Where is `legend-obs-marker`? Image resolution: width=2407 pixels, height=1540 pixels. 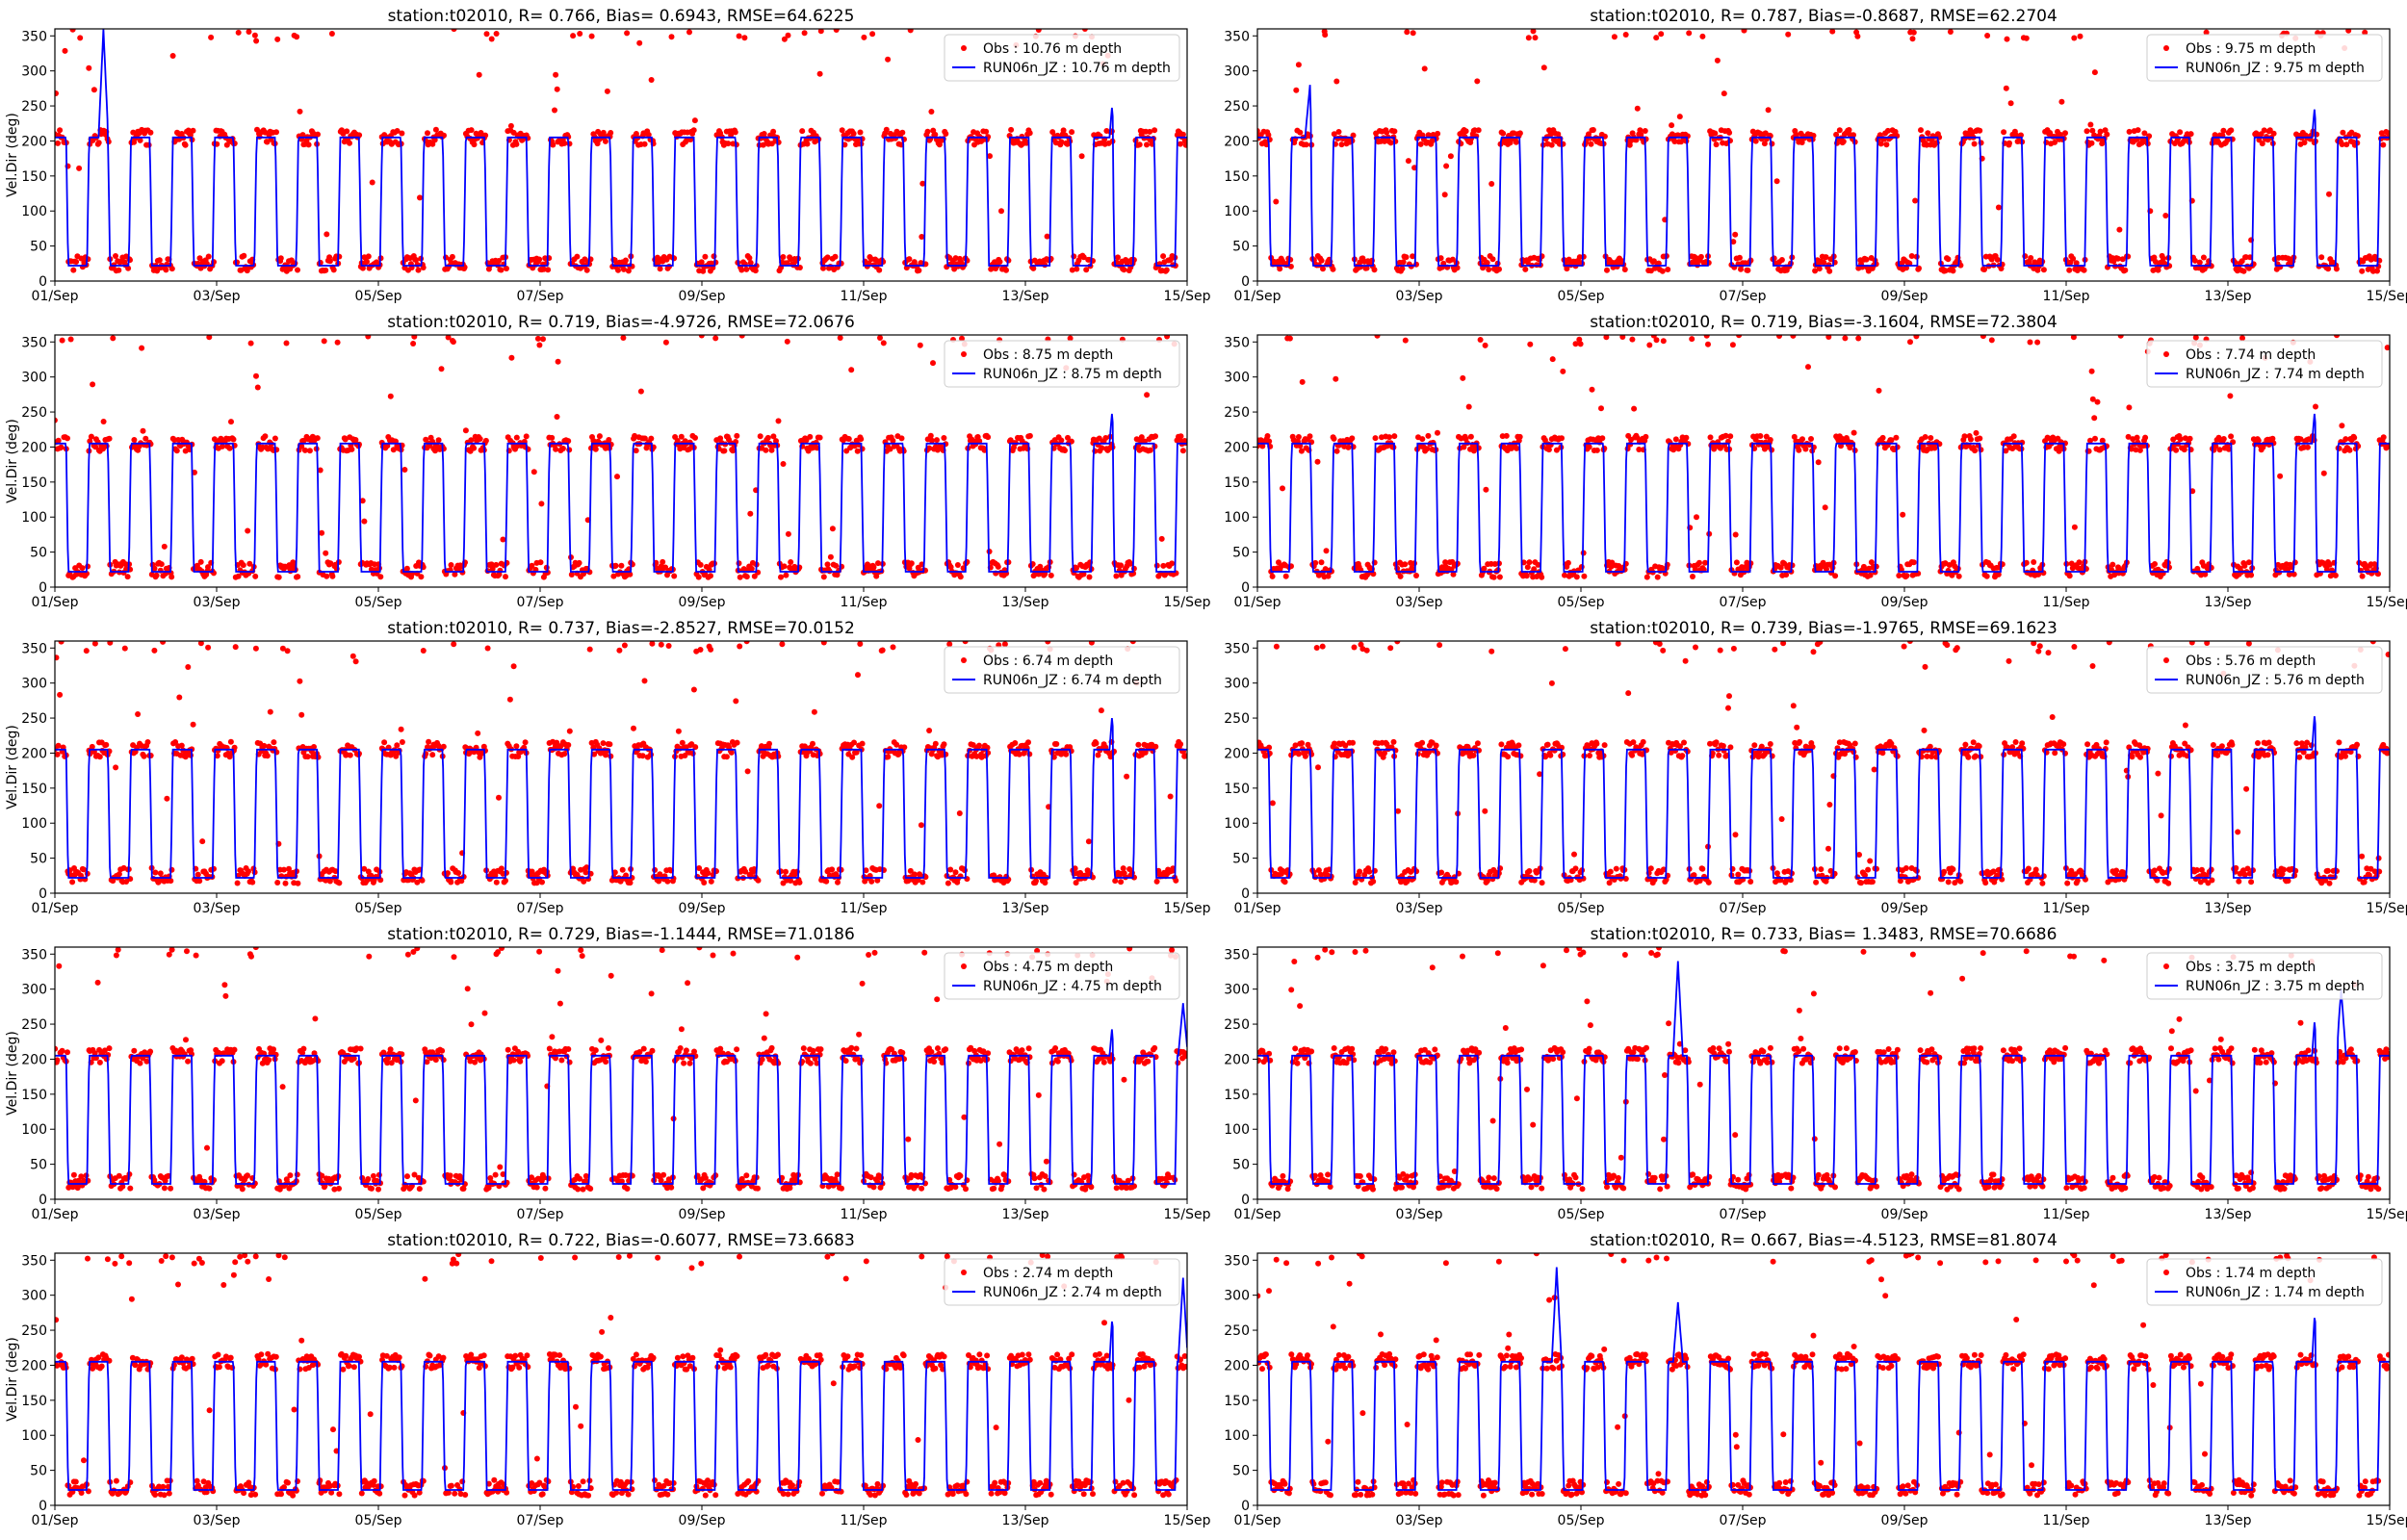 legend-obs-marker is located at coordinates (2166, 48).